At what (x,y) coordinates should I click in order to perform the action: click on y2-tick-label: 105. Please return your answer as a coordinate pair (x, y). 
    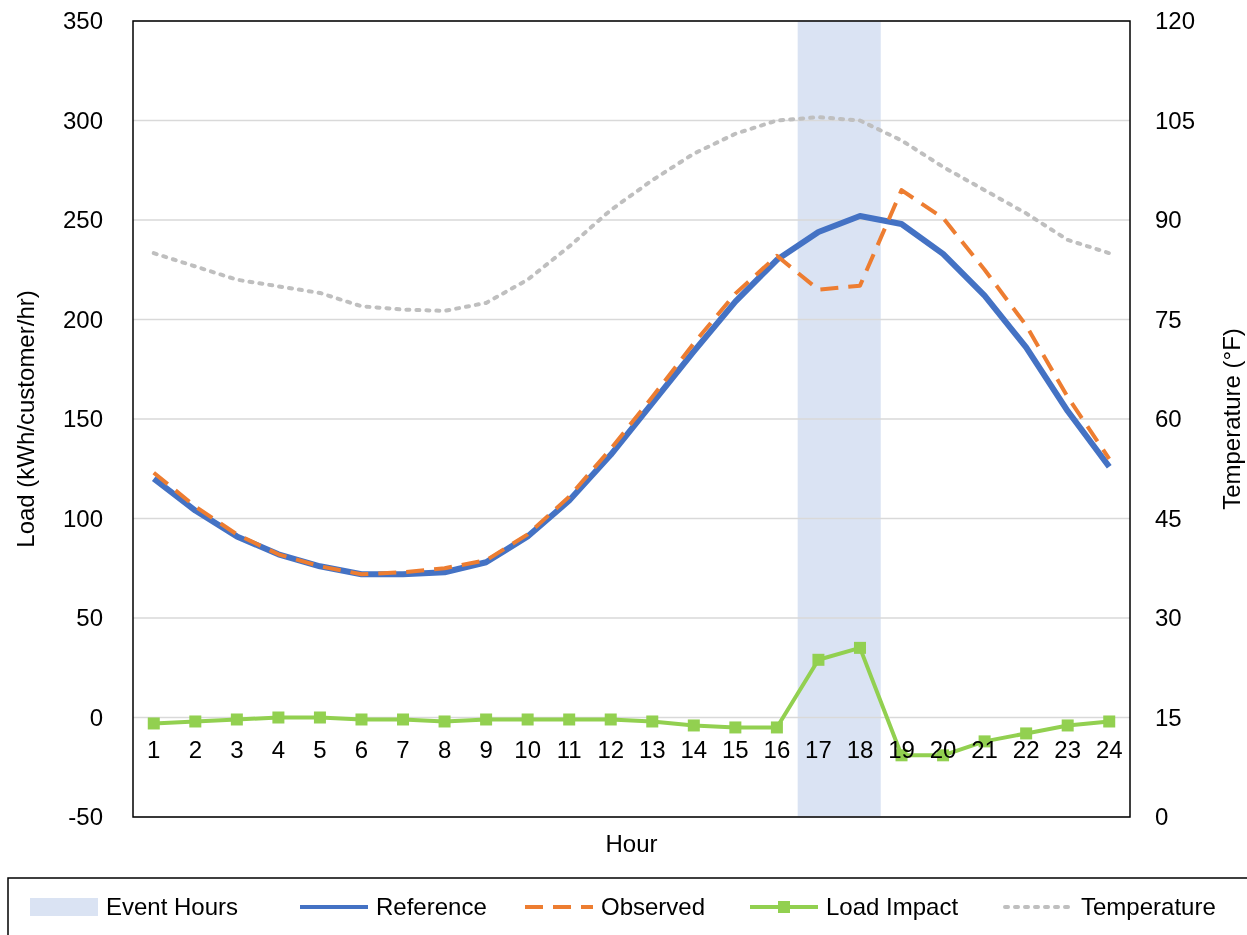
    Looking at the image, I should click on (1175, 120).